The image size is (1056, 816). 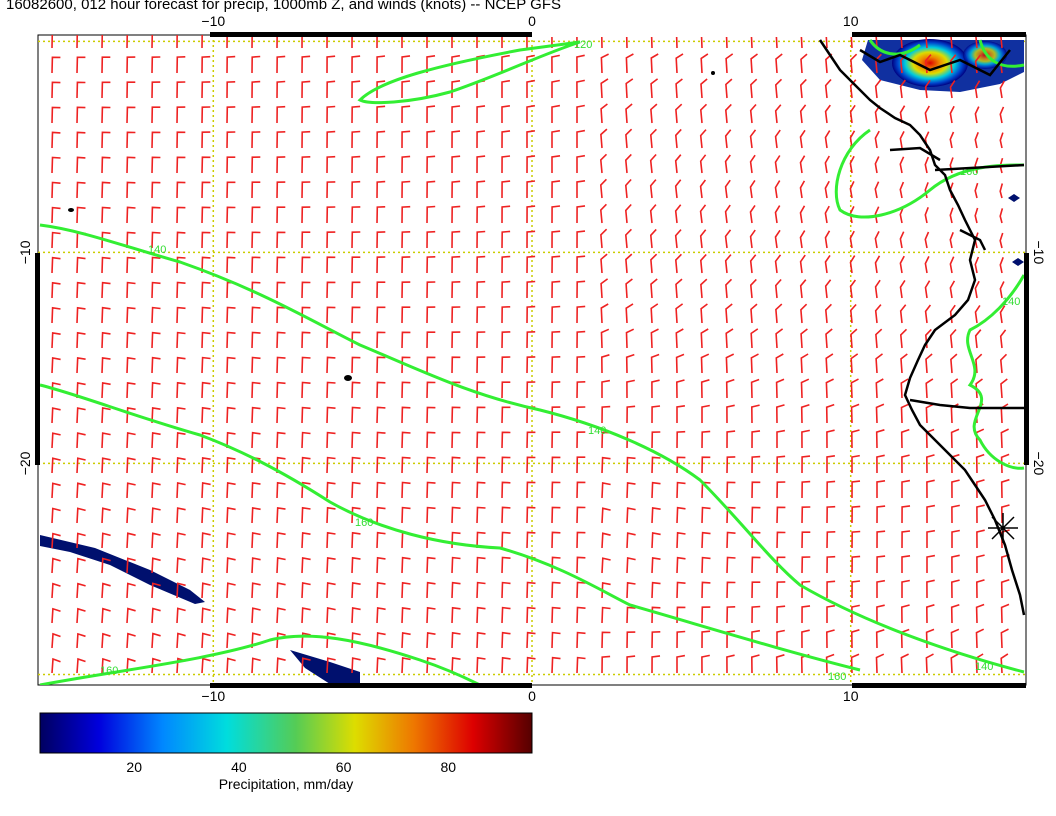 I want to click on lat-tick-label-left: −10, so click(x=25, y=252).